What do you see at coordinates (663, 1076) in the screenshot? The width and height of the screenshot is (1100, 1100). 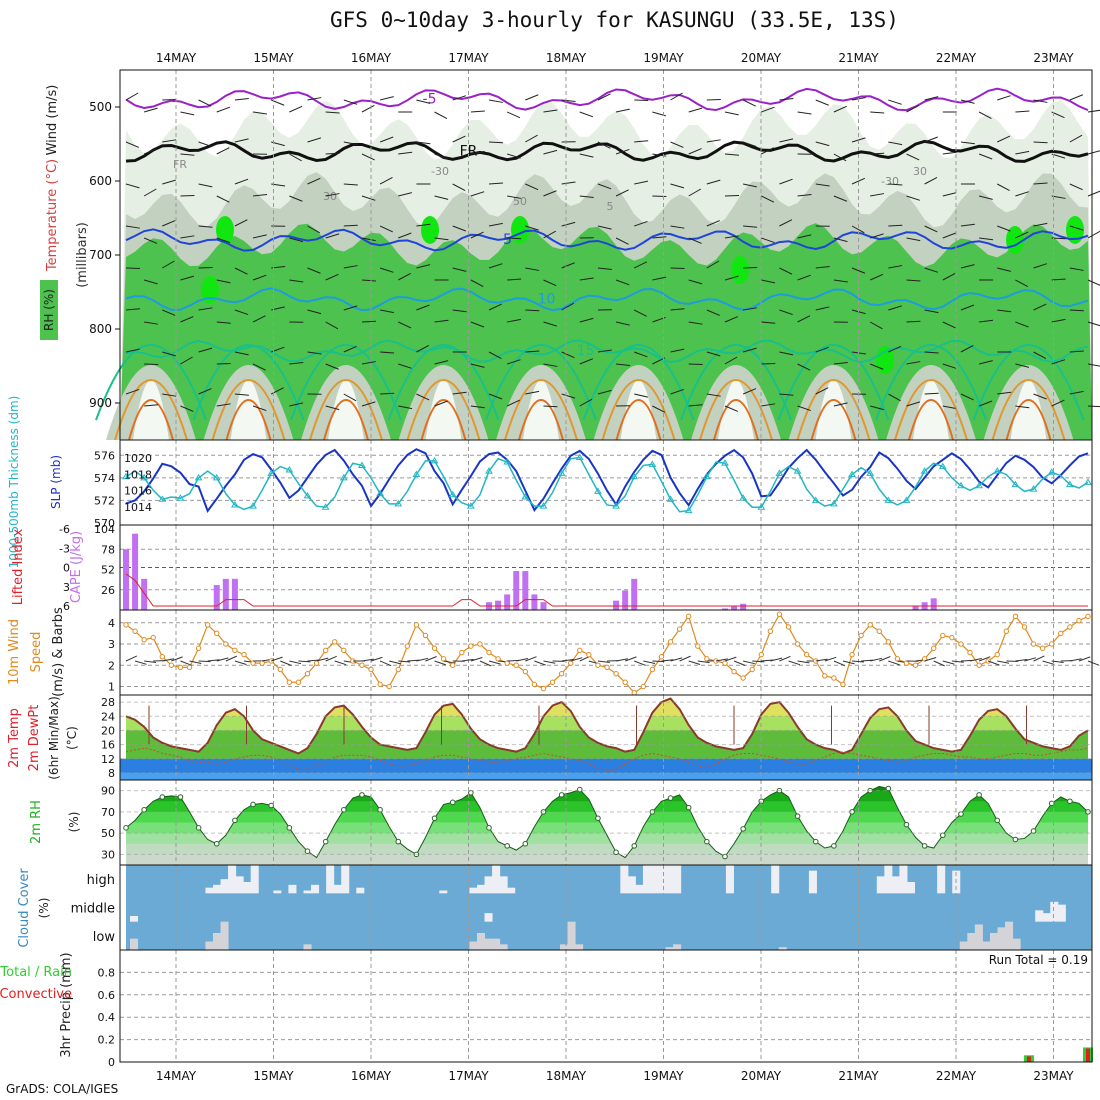 I see `x-tick-bottom-19MAY: 19MAY` at bounding box center [663, 1076].